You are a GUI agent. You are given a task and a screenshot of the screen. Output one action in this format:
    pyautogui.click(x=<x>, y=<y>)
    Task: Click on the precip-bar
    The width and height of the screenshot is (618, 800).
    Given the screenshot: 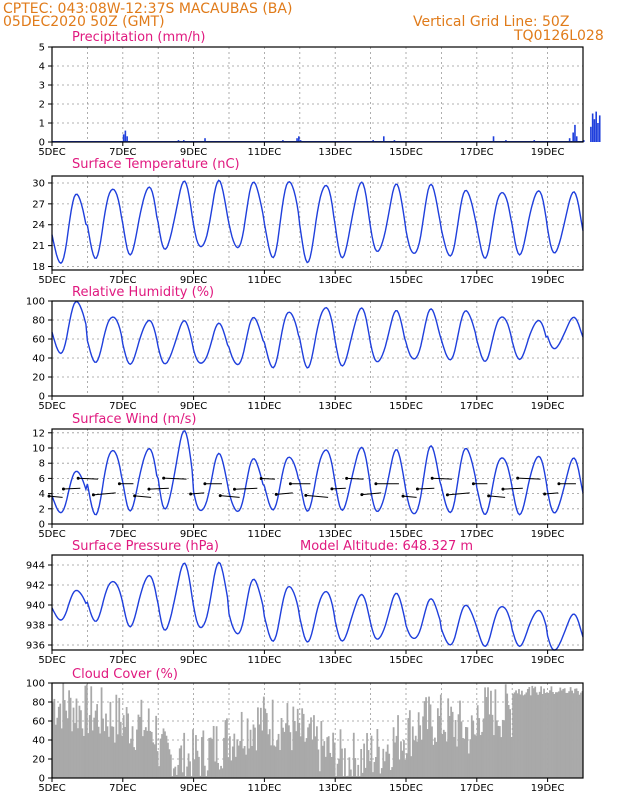 What is the action you would take?
    pyautogui.click(x=493, y=139)
    